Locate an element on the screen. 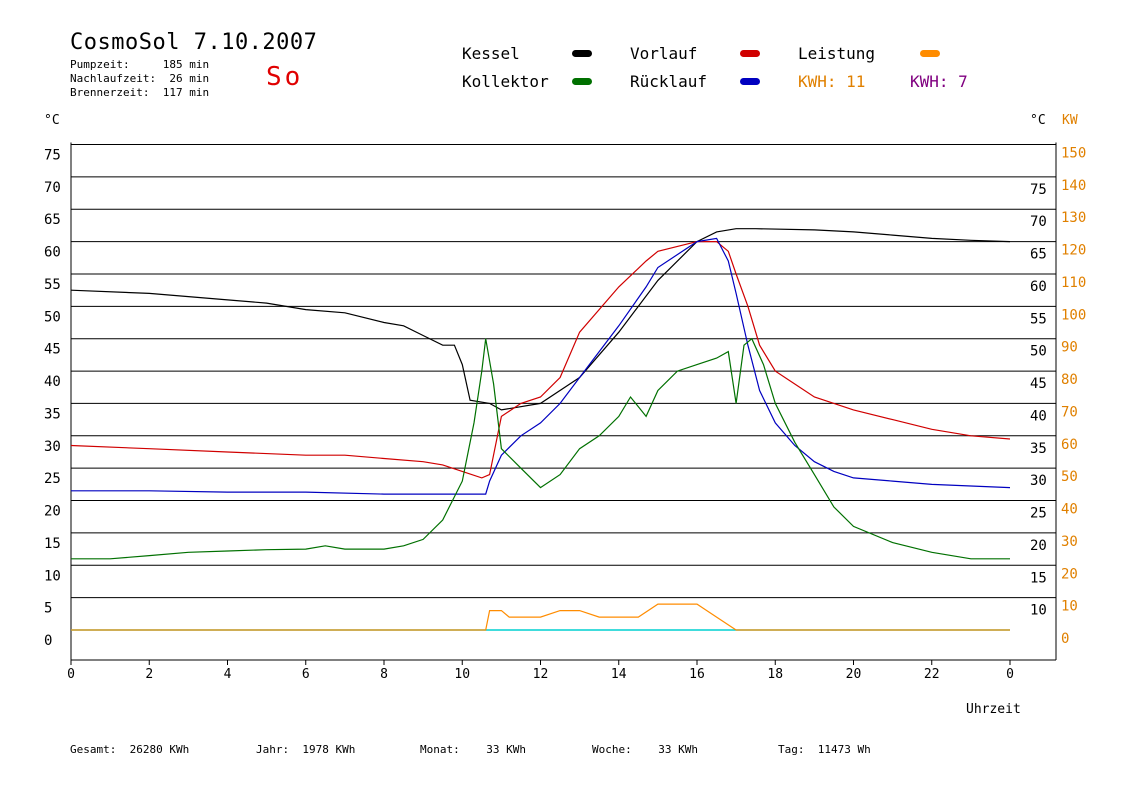  x-axis-label: Uhrzeit is located at coordinates (993, 709).